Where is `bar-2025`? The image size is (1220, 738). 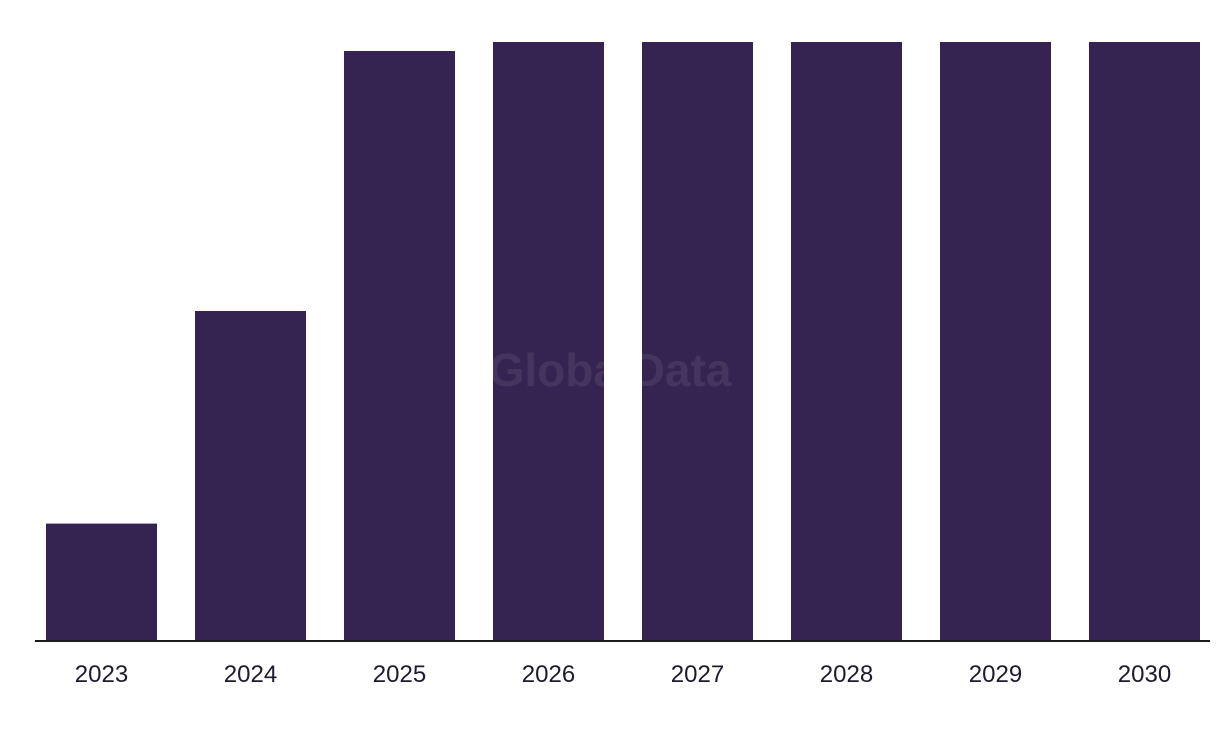
bar-2025 is located at coordinates (399, 346).